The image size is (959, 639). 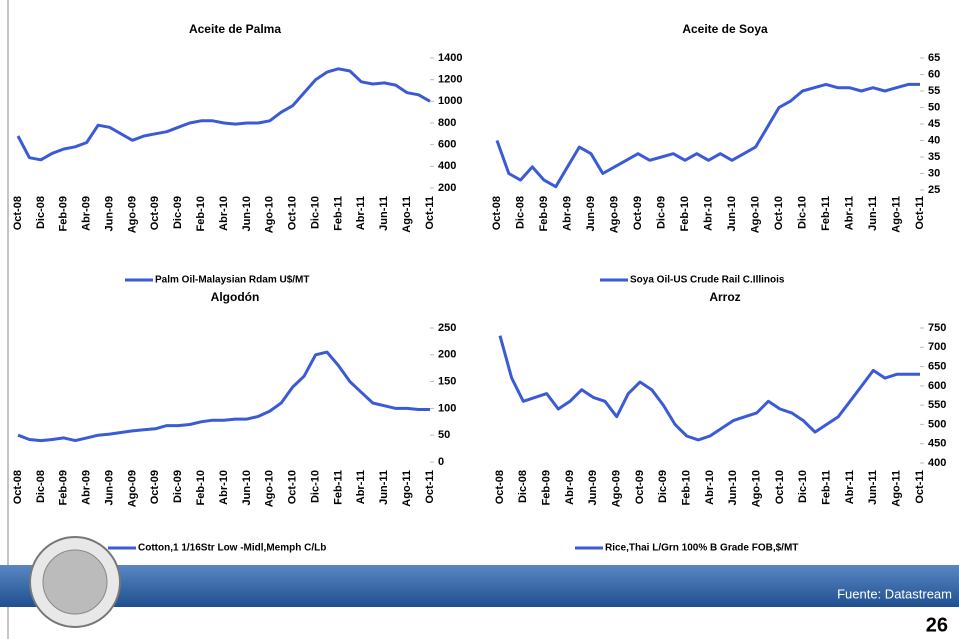 What do you see at coordinates (232, 280) in the screenshot?
I see `legend-label: Palm Oil-Malaysian Rdam U$/MT` at bounding box center [232, 280].